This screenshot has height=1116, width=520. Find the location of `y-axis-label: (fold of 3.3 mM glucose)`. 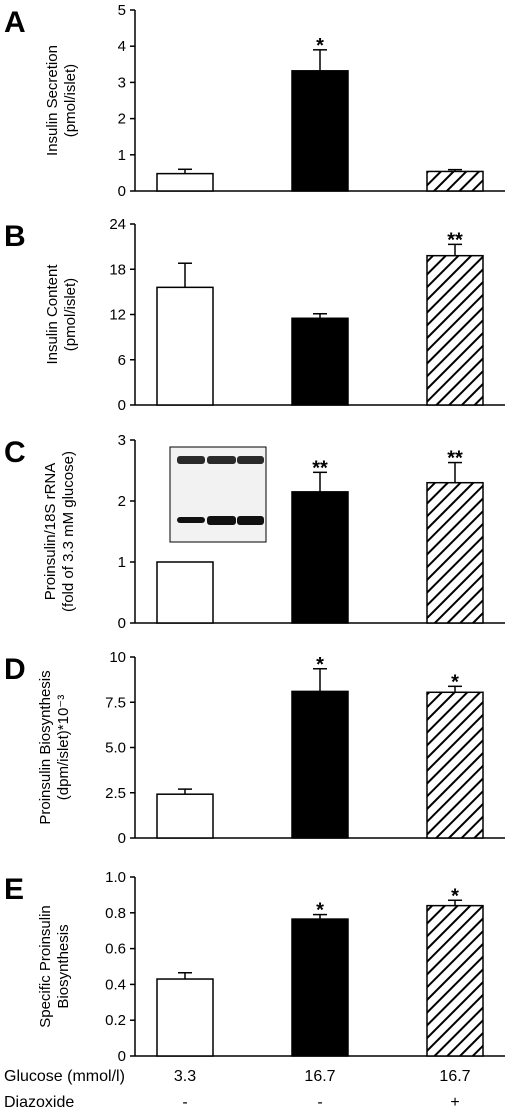

y-axis-label: (fold of 3.3 mM glucose) is located at coordinates (68, 531).